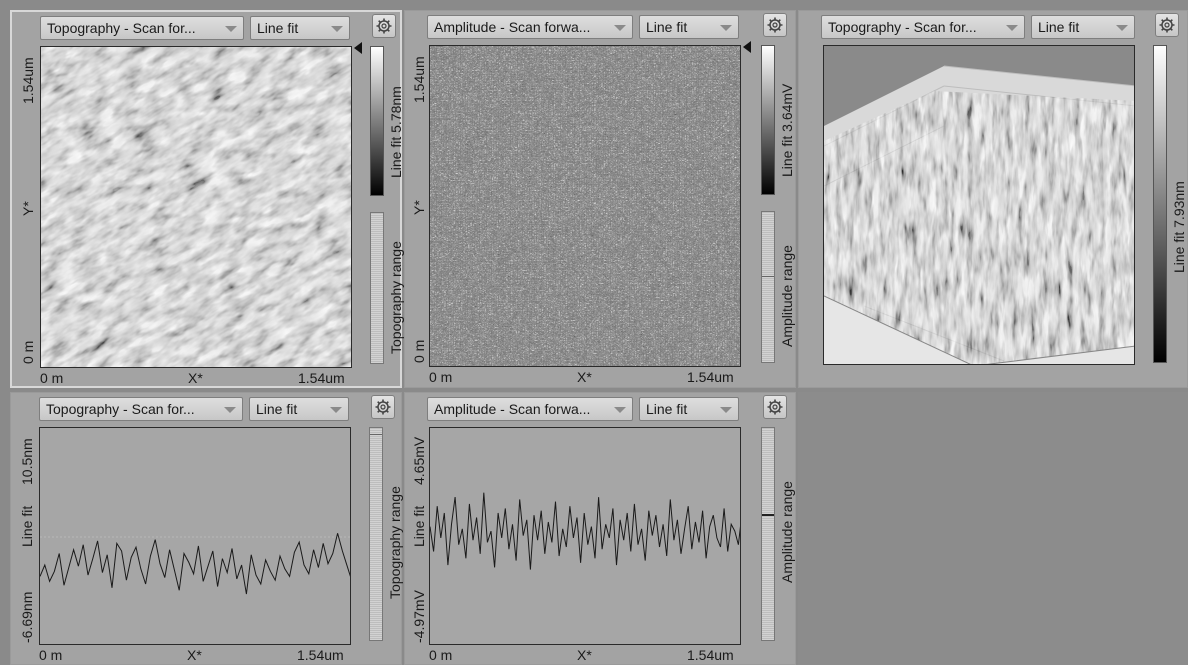  Describe the element at coordinates (419, 616) in the screenshot. I see `y-axis-bottom-label: -4.97mV` at that location.